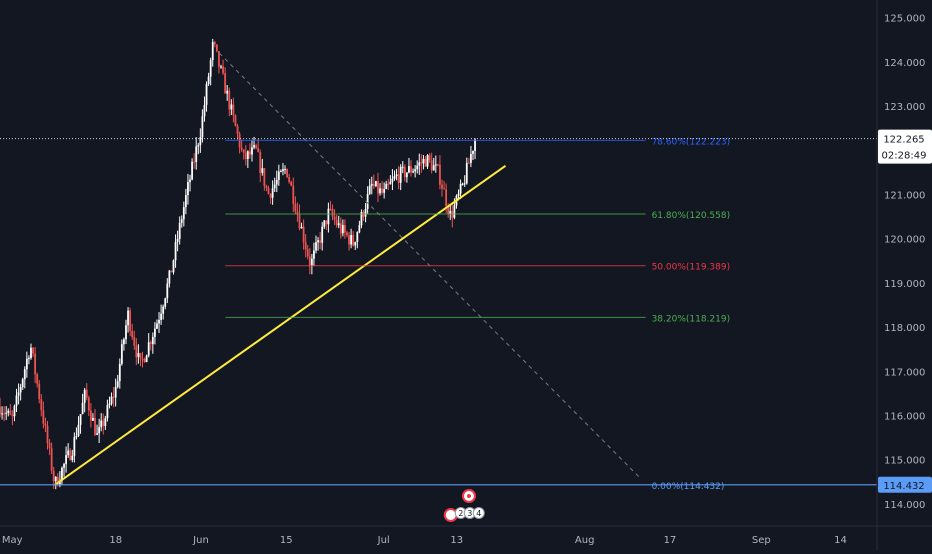 The height and width of the screenshot is (554, 932). What do you see at coordinates (200, 540) in the screenshot?
I see `x-tick-label: Jun` at bounding box center [200, 540].